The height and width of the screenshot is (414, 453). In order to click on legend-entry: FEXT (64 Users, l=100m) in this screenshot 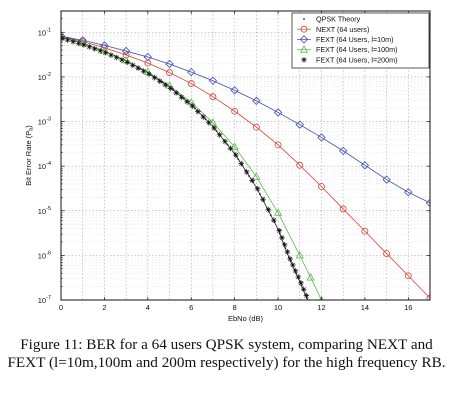, I will do `click(347, 49)`.